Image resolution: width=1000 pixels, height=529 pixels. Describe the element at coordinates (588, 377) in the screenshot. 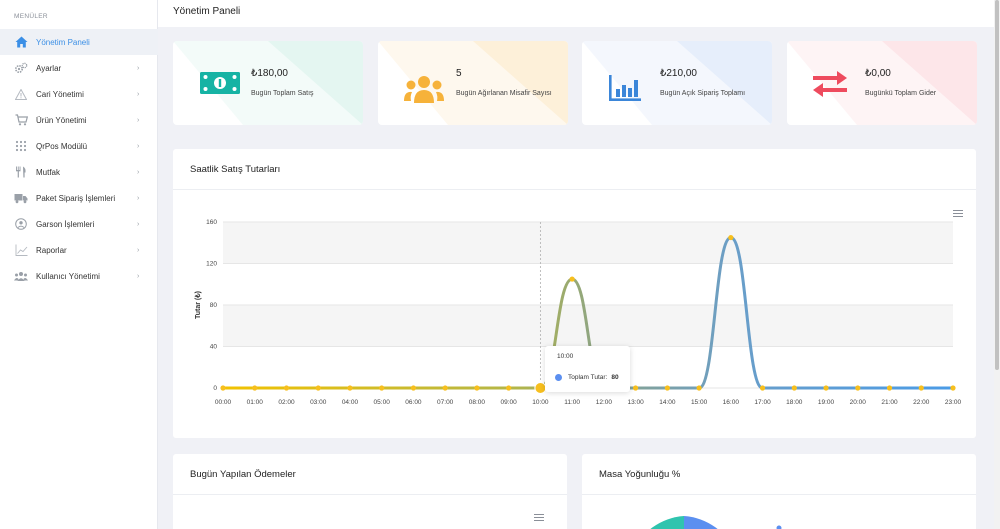

I see `tooltip-series-label: Toplam Tutar:` at that location.